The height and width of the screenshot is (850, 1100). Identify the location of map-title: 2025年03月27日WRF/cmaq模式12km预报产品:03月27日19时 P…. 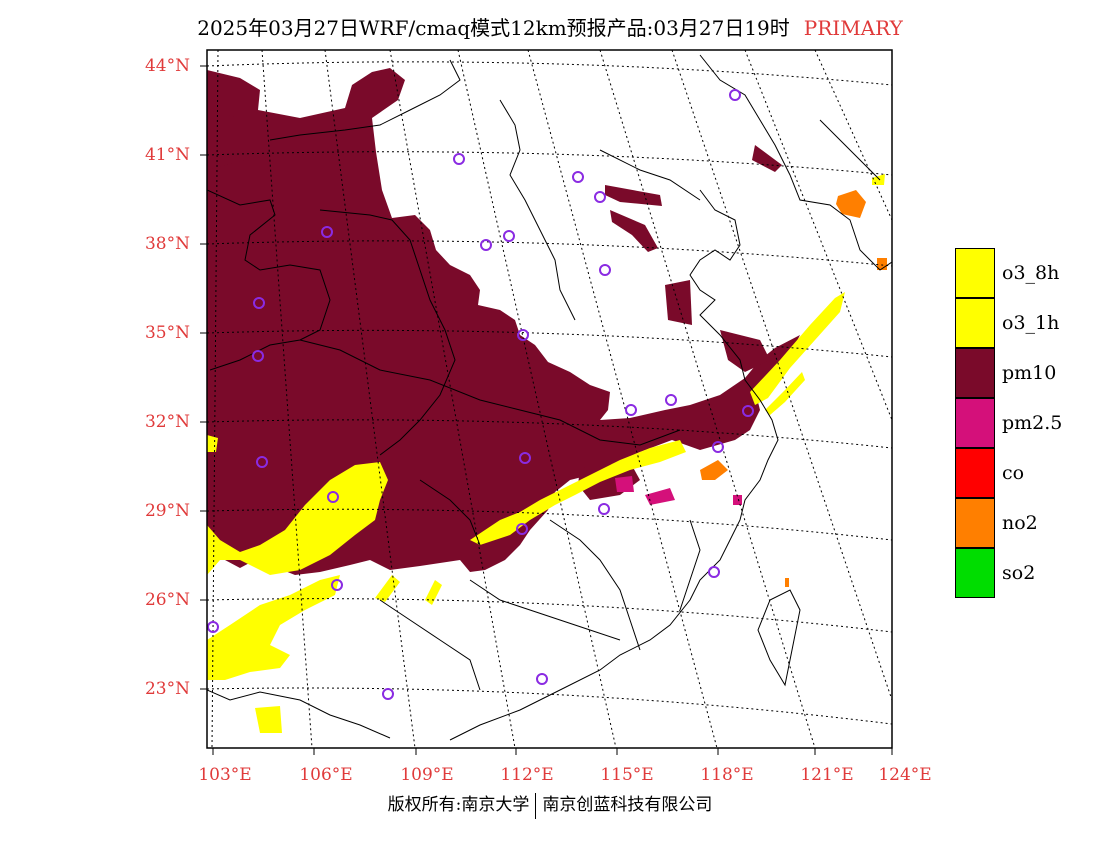
(550, 26).